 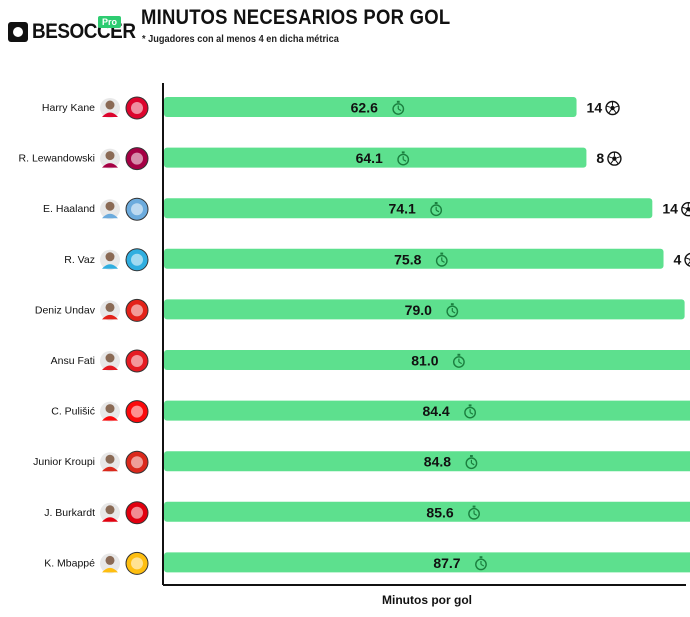 What do you see at coordinates (364, 108) in the screenshot?
I see `data-label: 62.6` at bounding box center [364, 108].